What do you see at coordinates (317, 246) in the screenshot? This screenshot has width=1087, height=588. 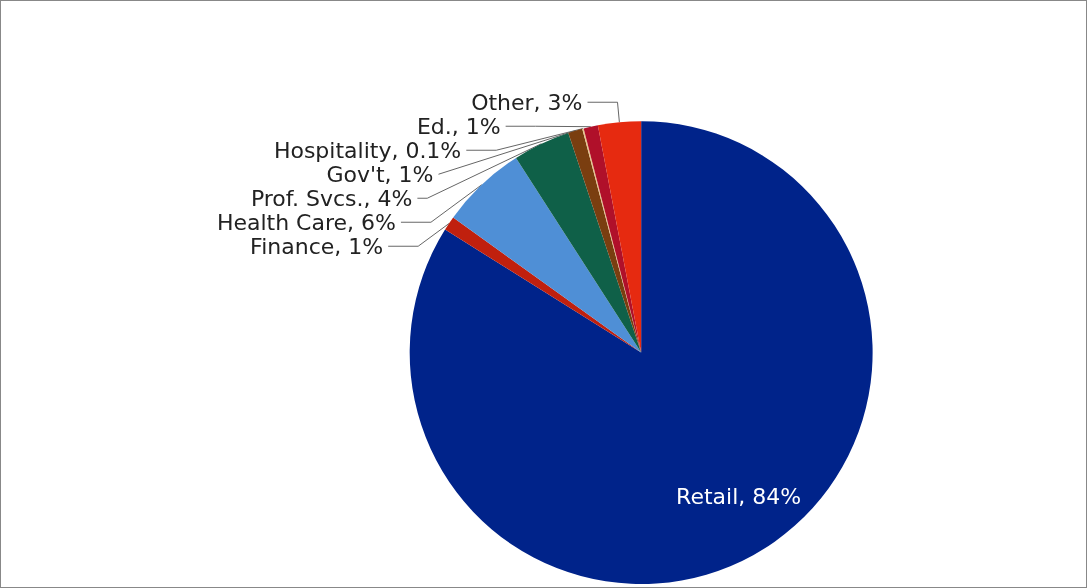 I see `slice-label: Finance, 1%` at bounding box center [317, 246].